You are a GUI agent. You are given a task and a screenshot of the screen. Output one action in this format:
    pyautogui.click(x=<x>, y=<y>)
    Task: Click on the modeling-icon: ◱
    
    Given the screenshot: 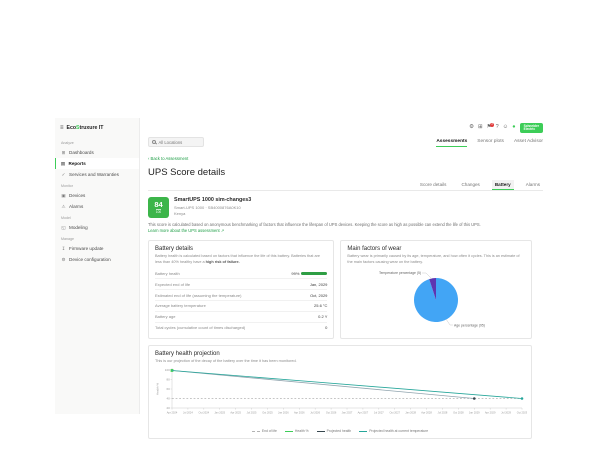 What is the action you would take?
    pyautogui.click(x=63, y=227)
    